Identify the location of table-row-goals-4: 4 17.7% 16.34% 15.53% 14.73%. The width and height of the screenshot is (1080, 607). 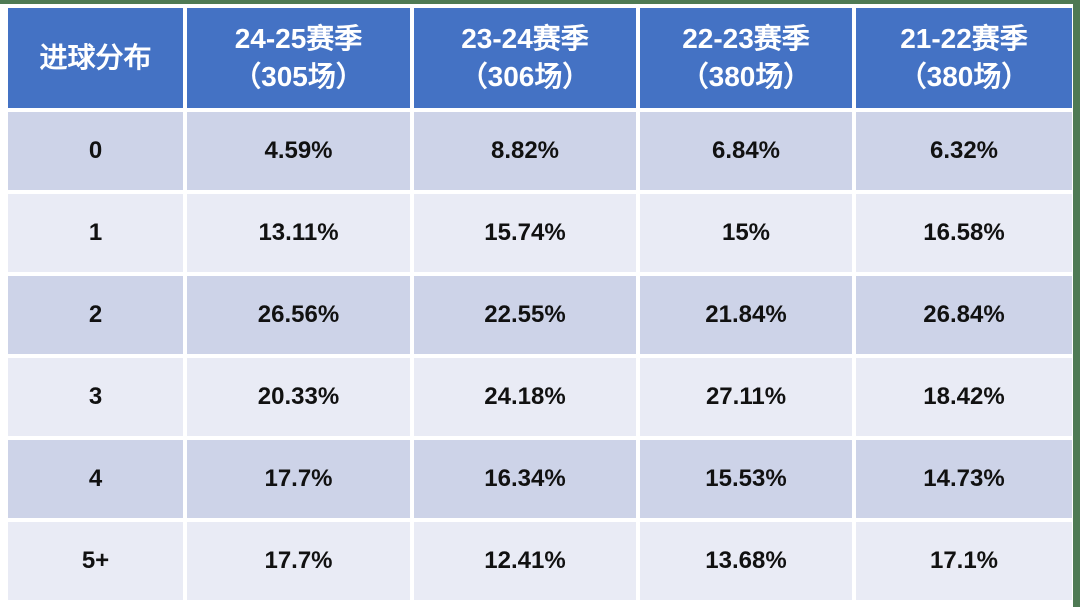
(540, 479).